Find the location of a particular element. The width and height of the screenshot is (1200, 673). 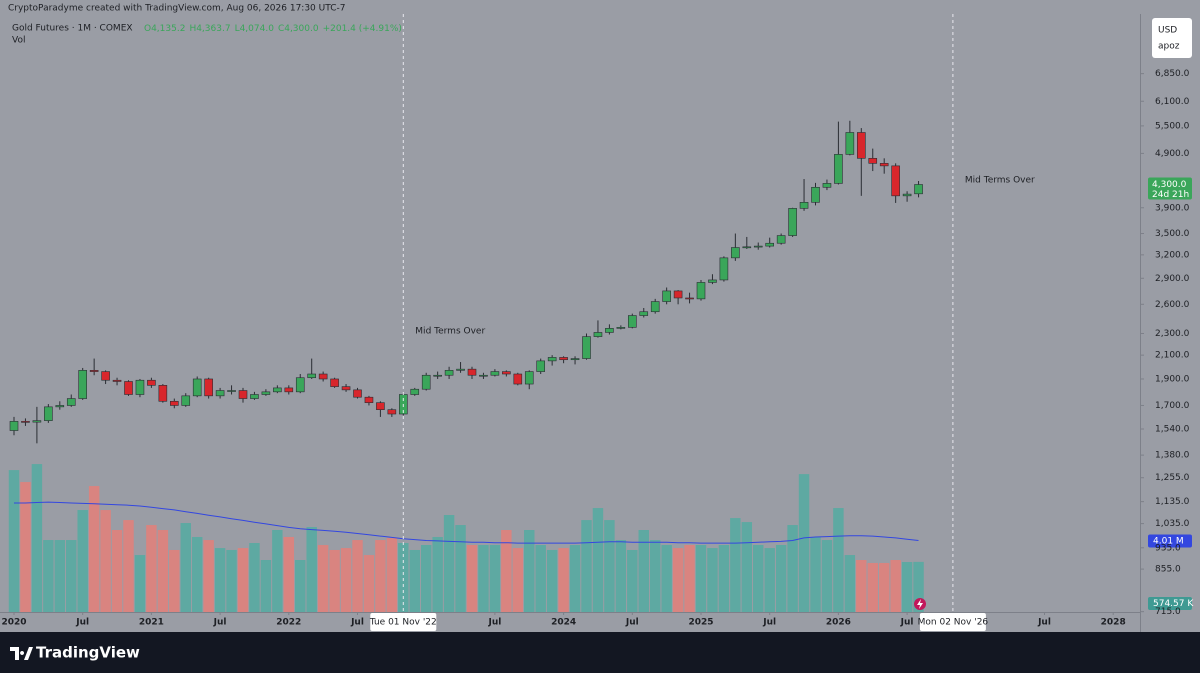

legend-close: C4,300.0 is located at coordinates (298, 29).